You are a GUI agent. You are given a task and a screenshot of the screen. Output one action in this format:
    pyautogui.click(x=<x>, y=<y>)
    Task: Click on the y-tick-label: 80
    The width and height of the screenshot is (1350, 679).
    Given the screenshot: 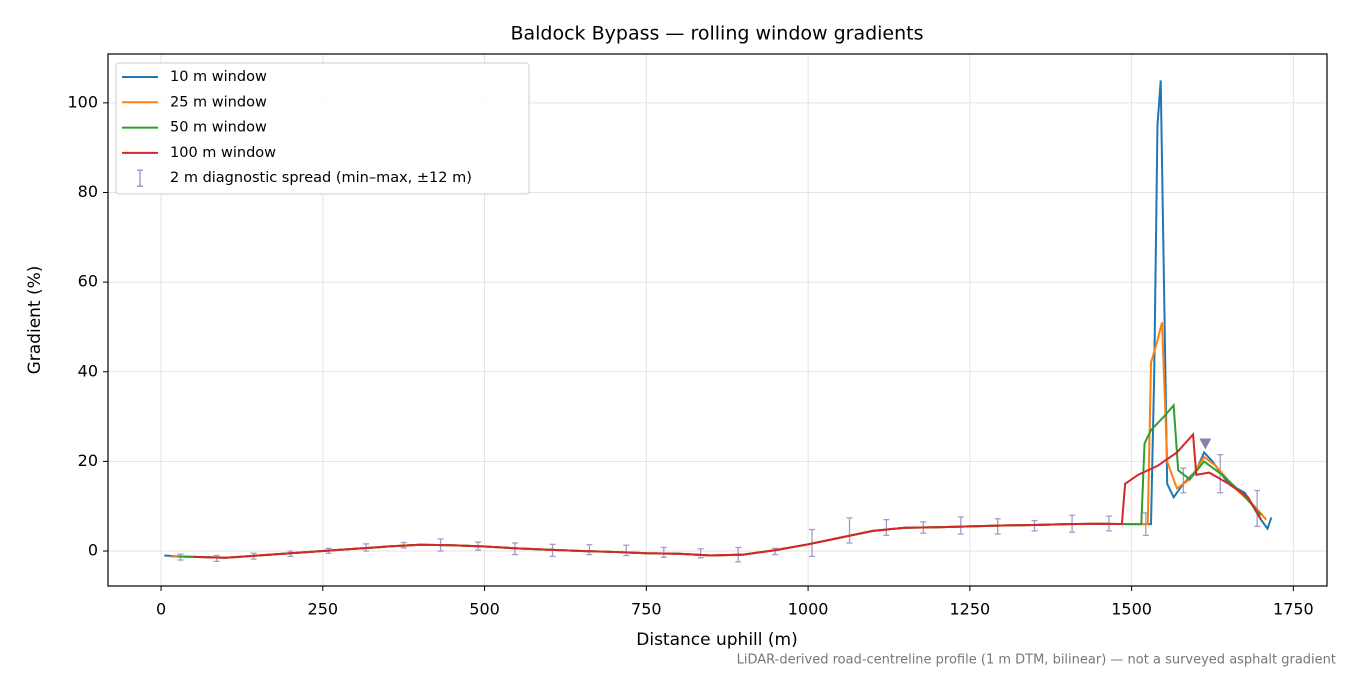 What is the action you would take?
    pyautogui.click(x=88, y=191)
    